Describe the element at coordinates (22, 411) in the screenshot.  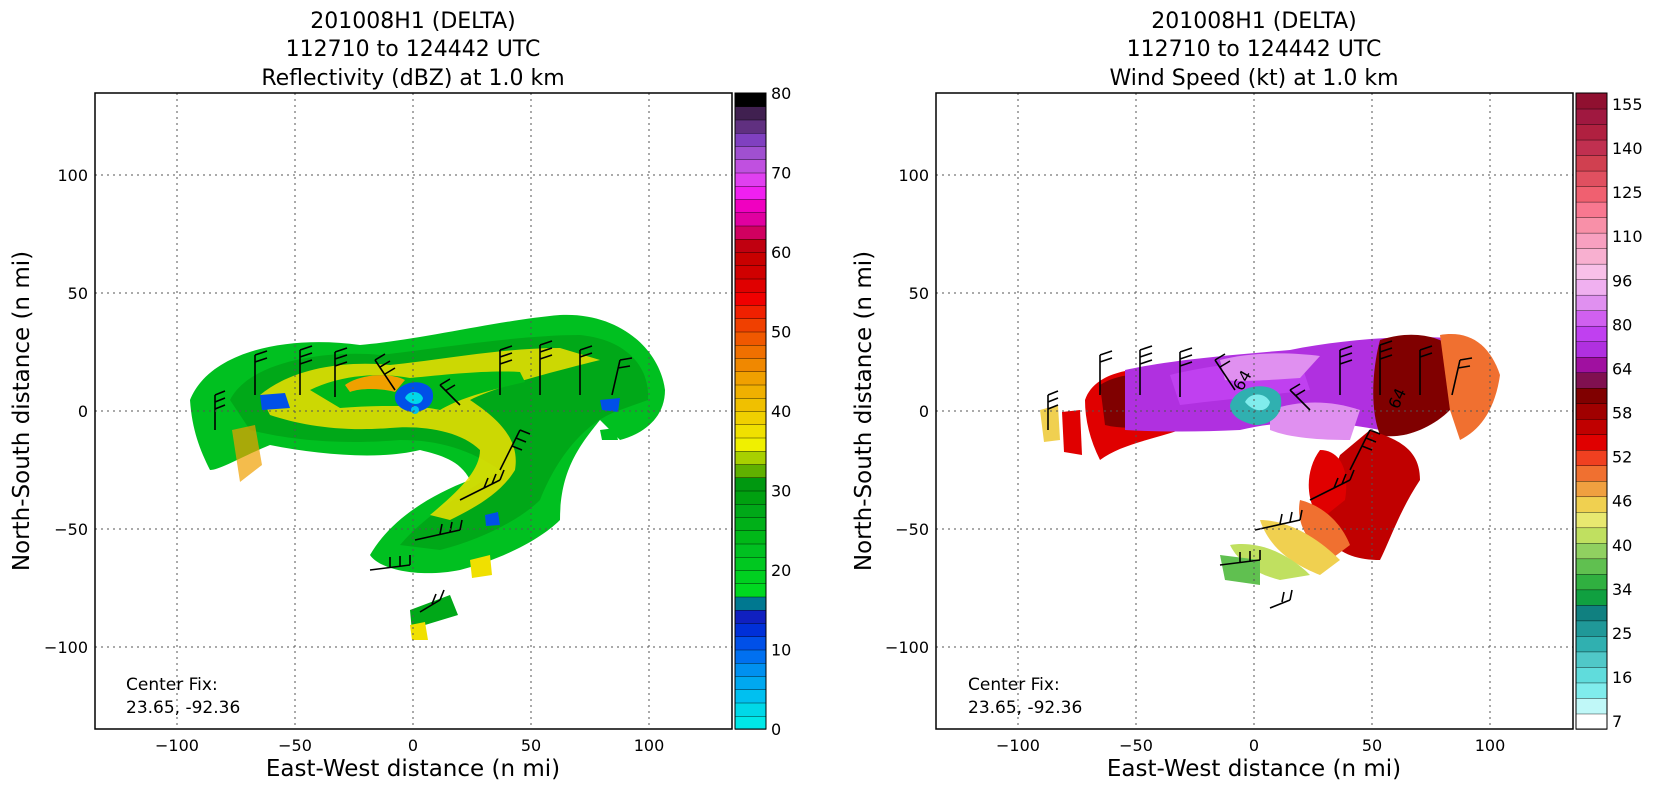
I see `reflectivity-y-axis-label: North-South distance (n mi)` at that location.